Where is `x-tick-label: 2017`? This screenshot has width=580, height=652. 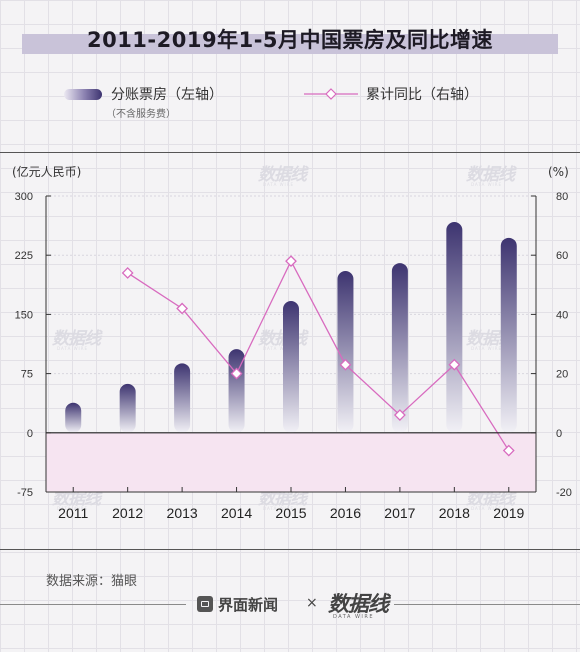
x-tick-label: 2017 is located at coordinates (399, 513).